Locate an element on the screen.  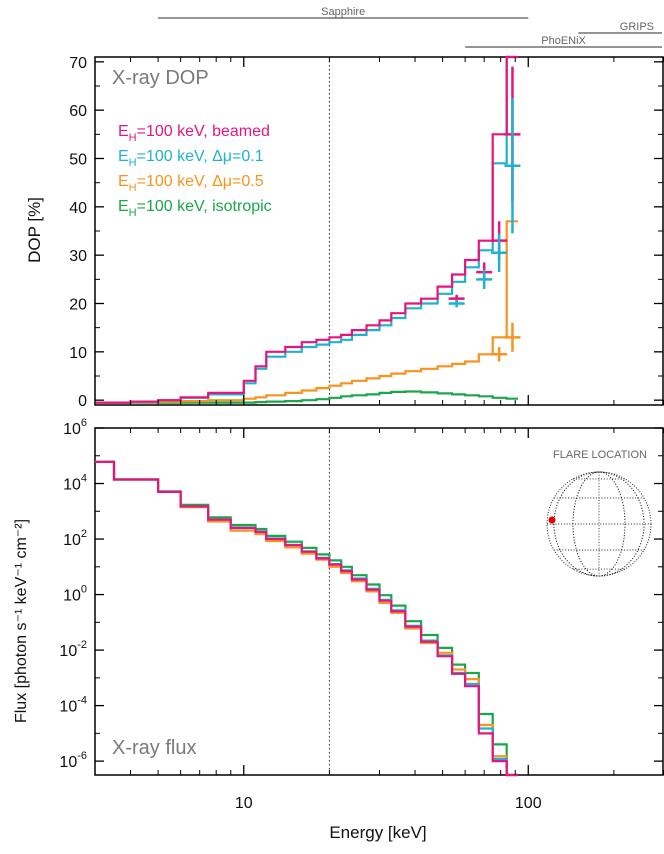
legend-entry: EH=100 keV, isotropic is located at coordinates (195, 208).